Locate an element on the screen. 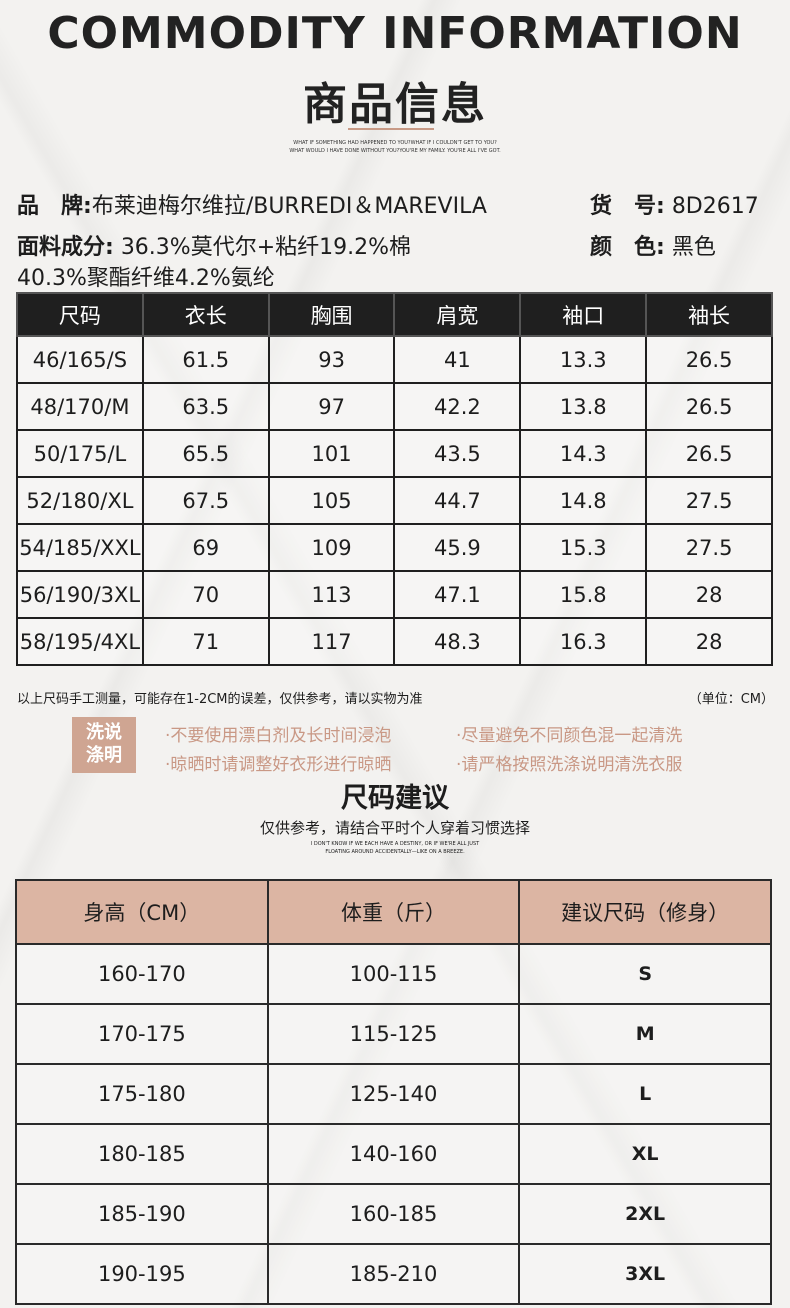 The height and width of the screenshot is (1308, 790). table-cell: 48.3 is located at coordinates (457, 641).